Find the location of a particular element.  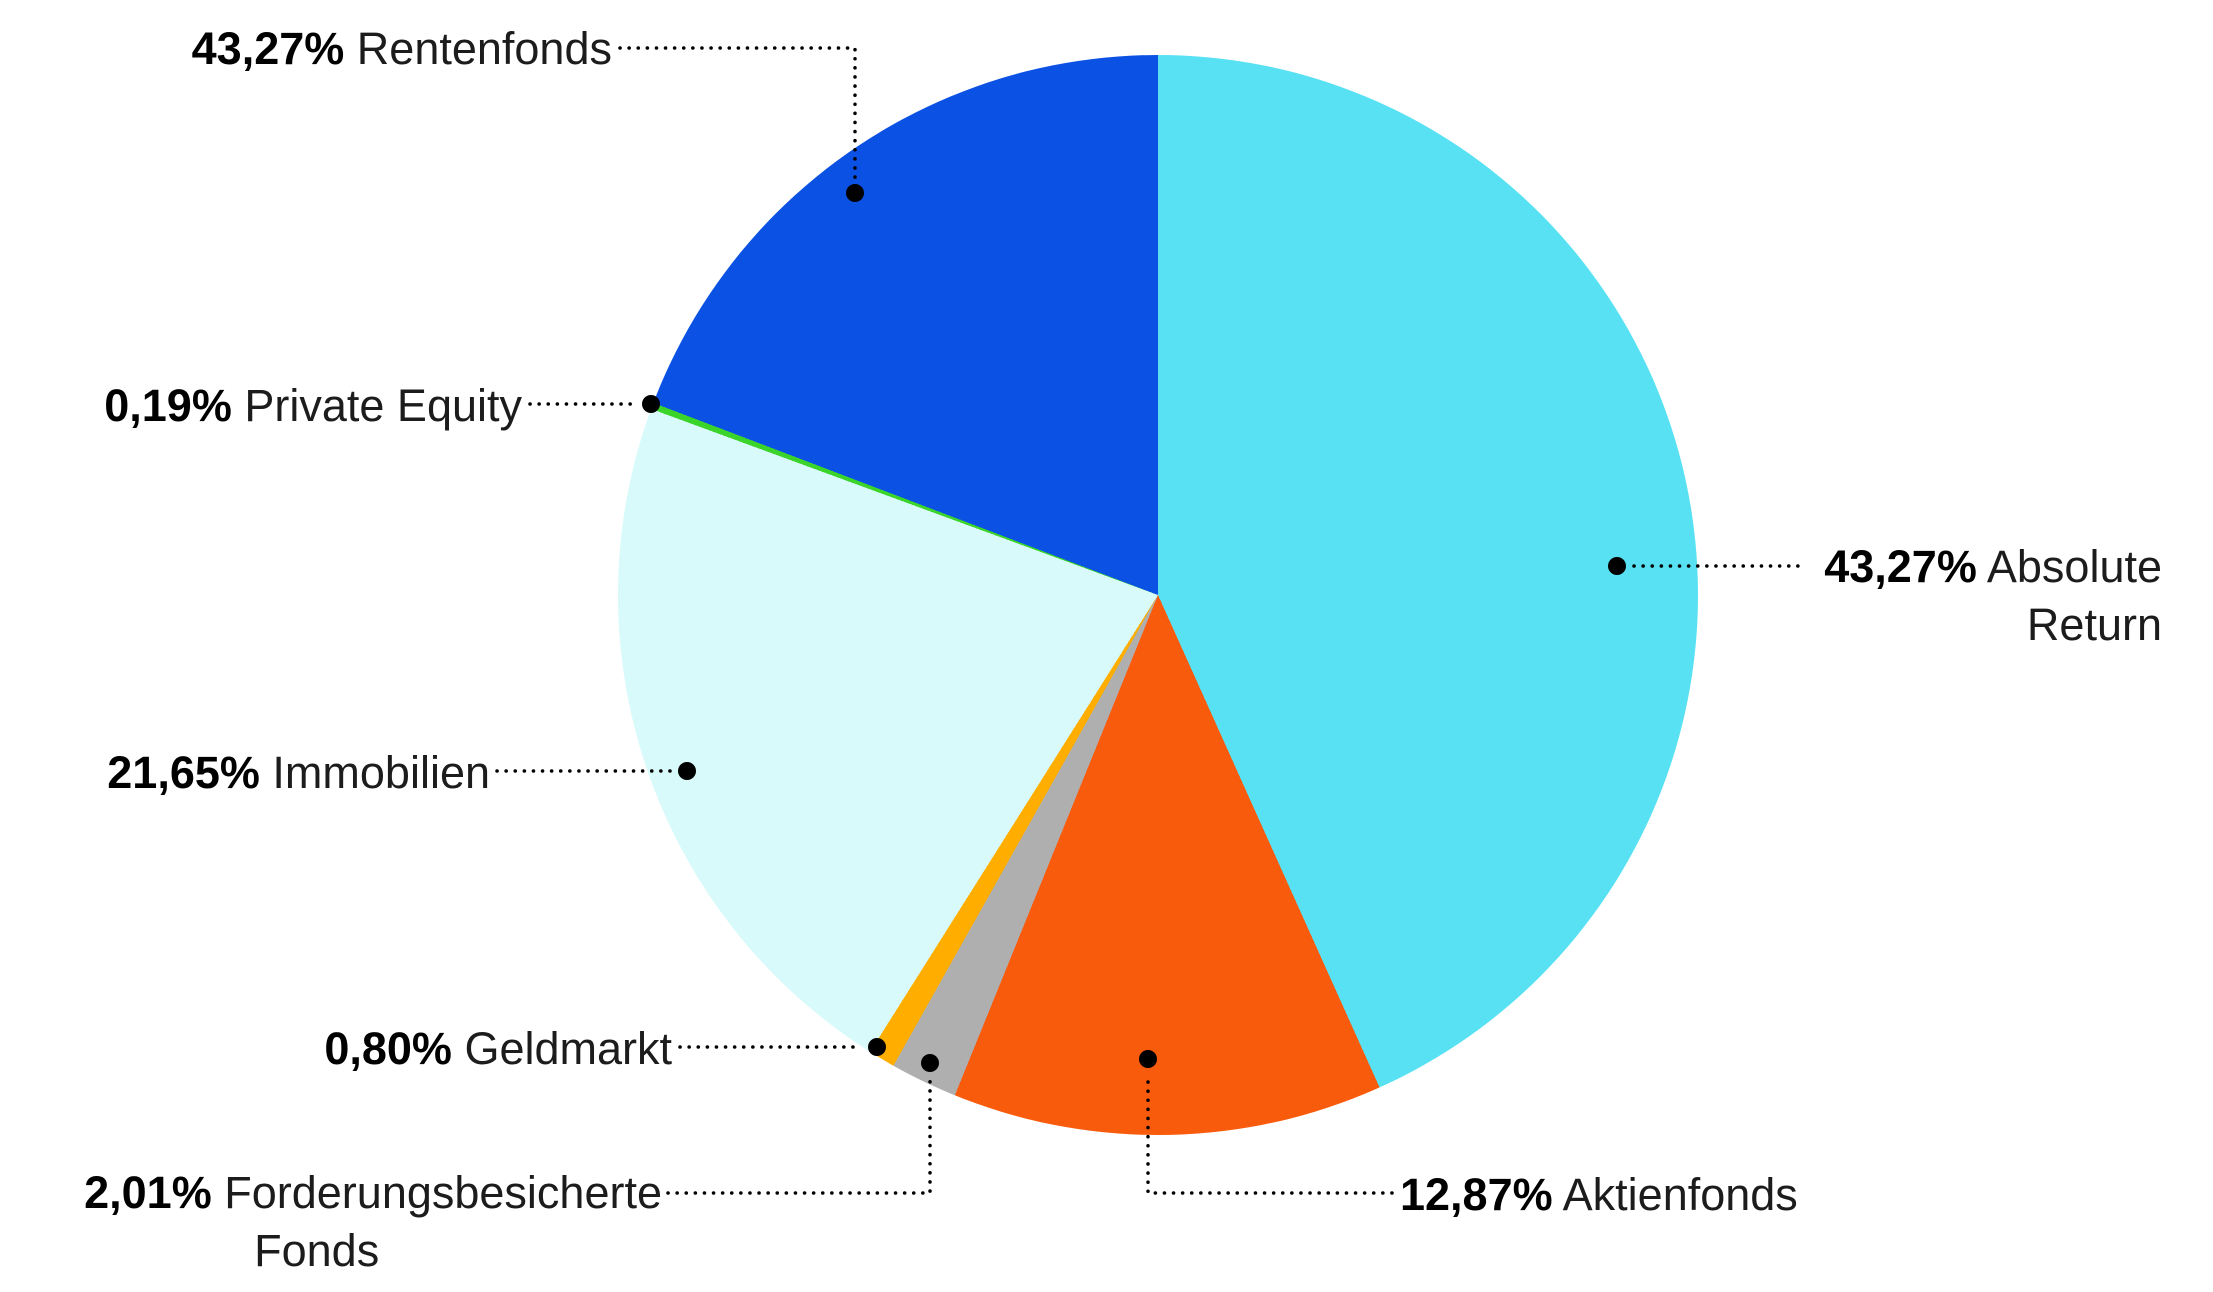

rentenfonds-percent: 43,27% is located at coordinates (268, 48).